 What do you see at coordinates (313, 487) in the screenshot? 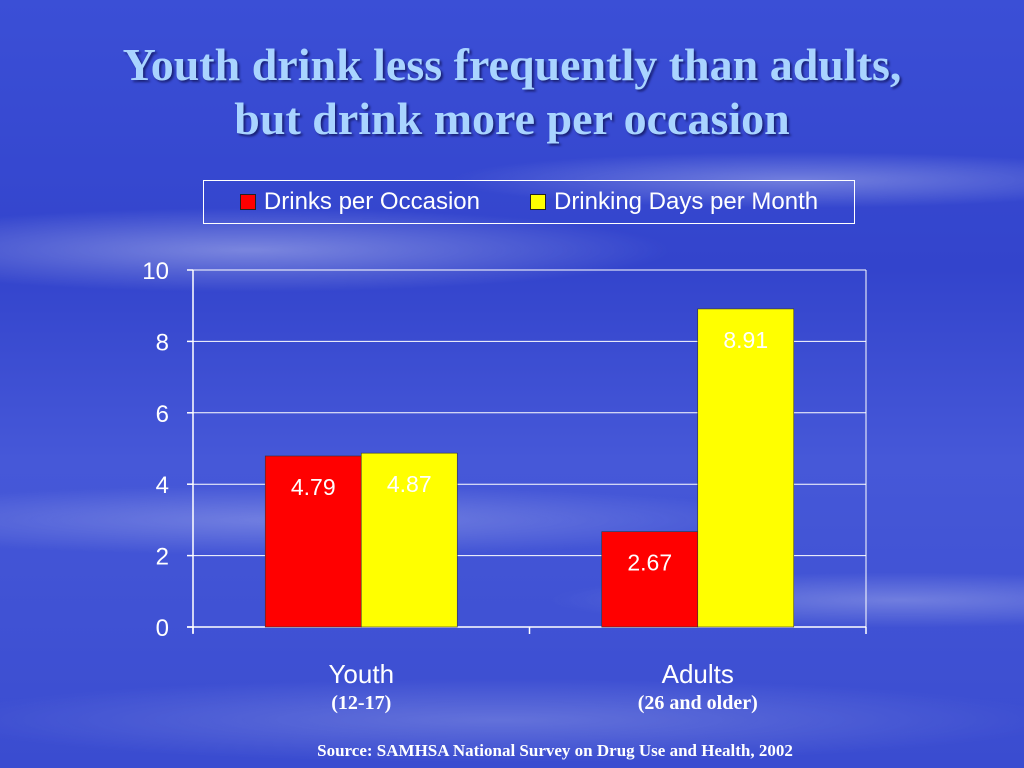
I see `data-label: 4.79` at bounding box center [313, 487].